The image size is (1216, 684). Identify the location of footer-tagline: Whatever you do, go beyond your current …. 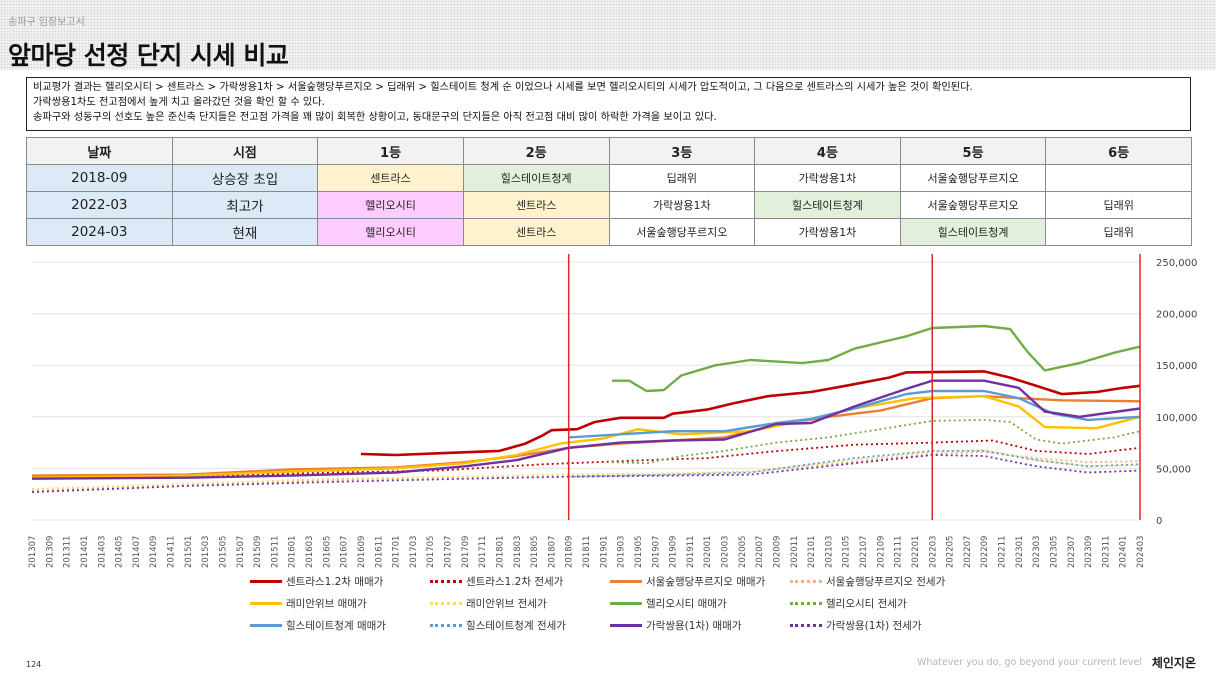
(1029, 662).